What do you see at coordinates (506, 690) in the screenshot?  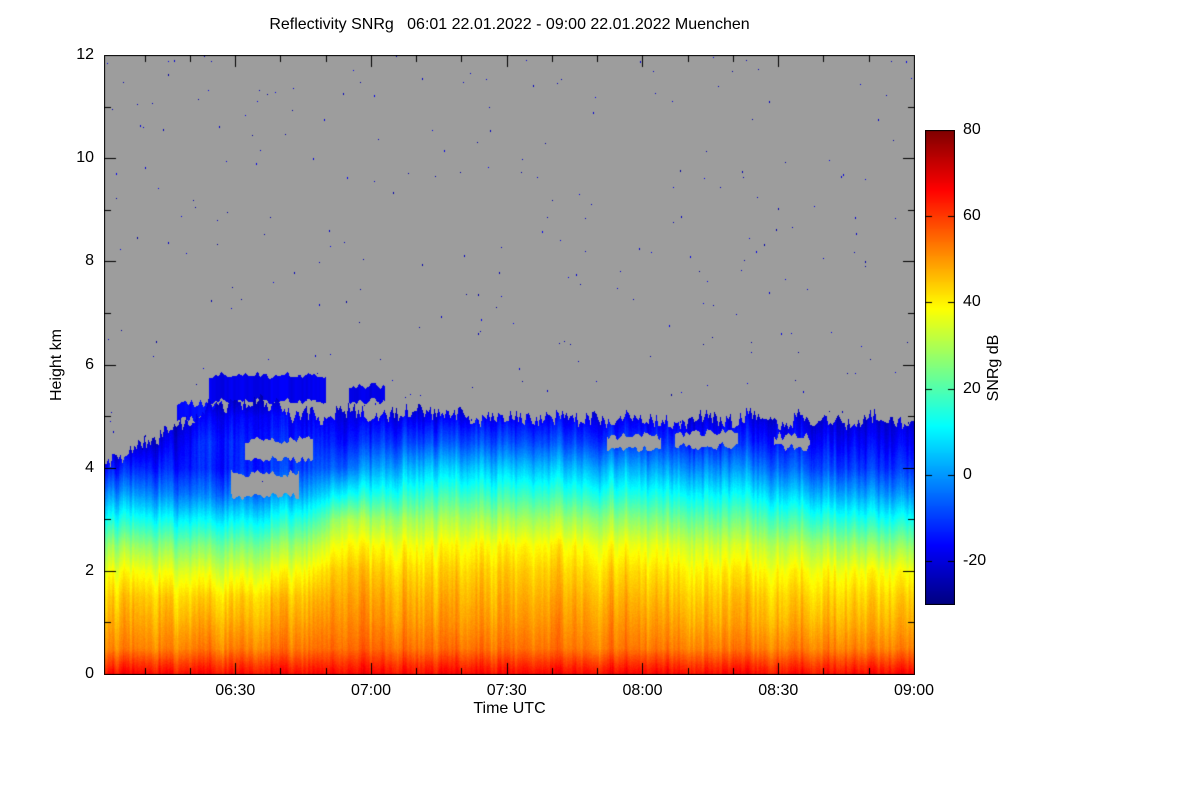 I see `x-tick-label: 07:30` at bounding box center [506, 690].